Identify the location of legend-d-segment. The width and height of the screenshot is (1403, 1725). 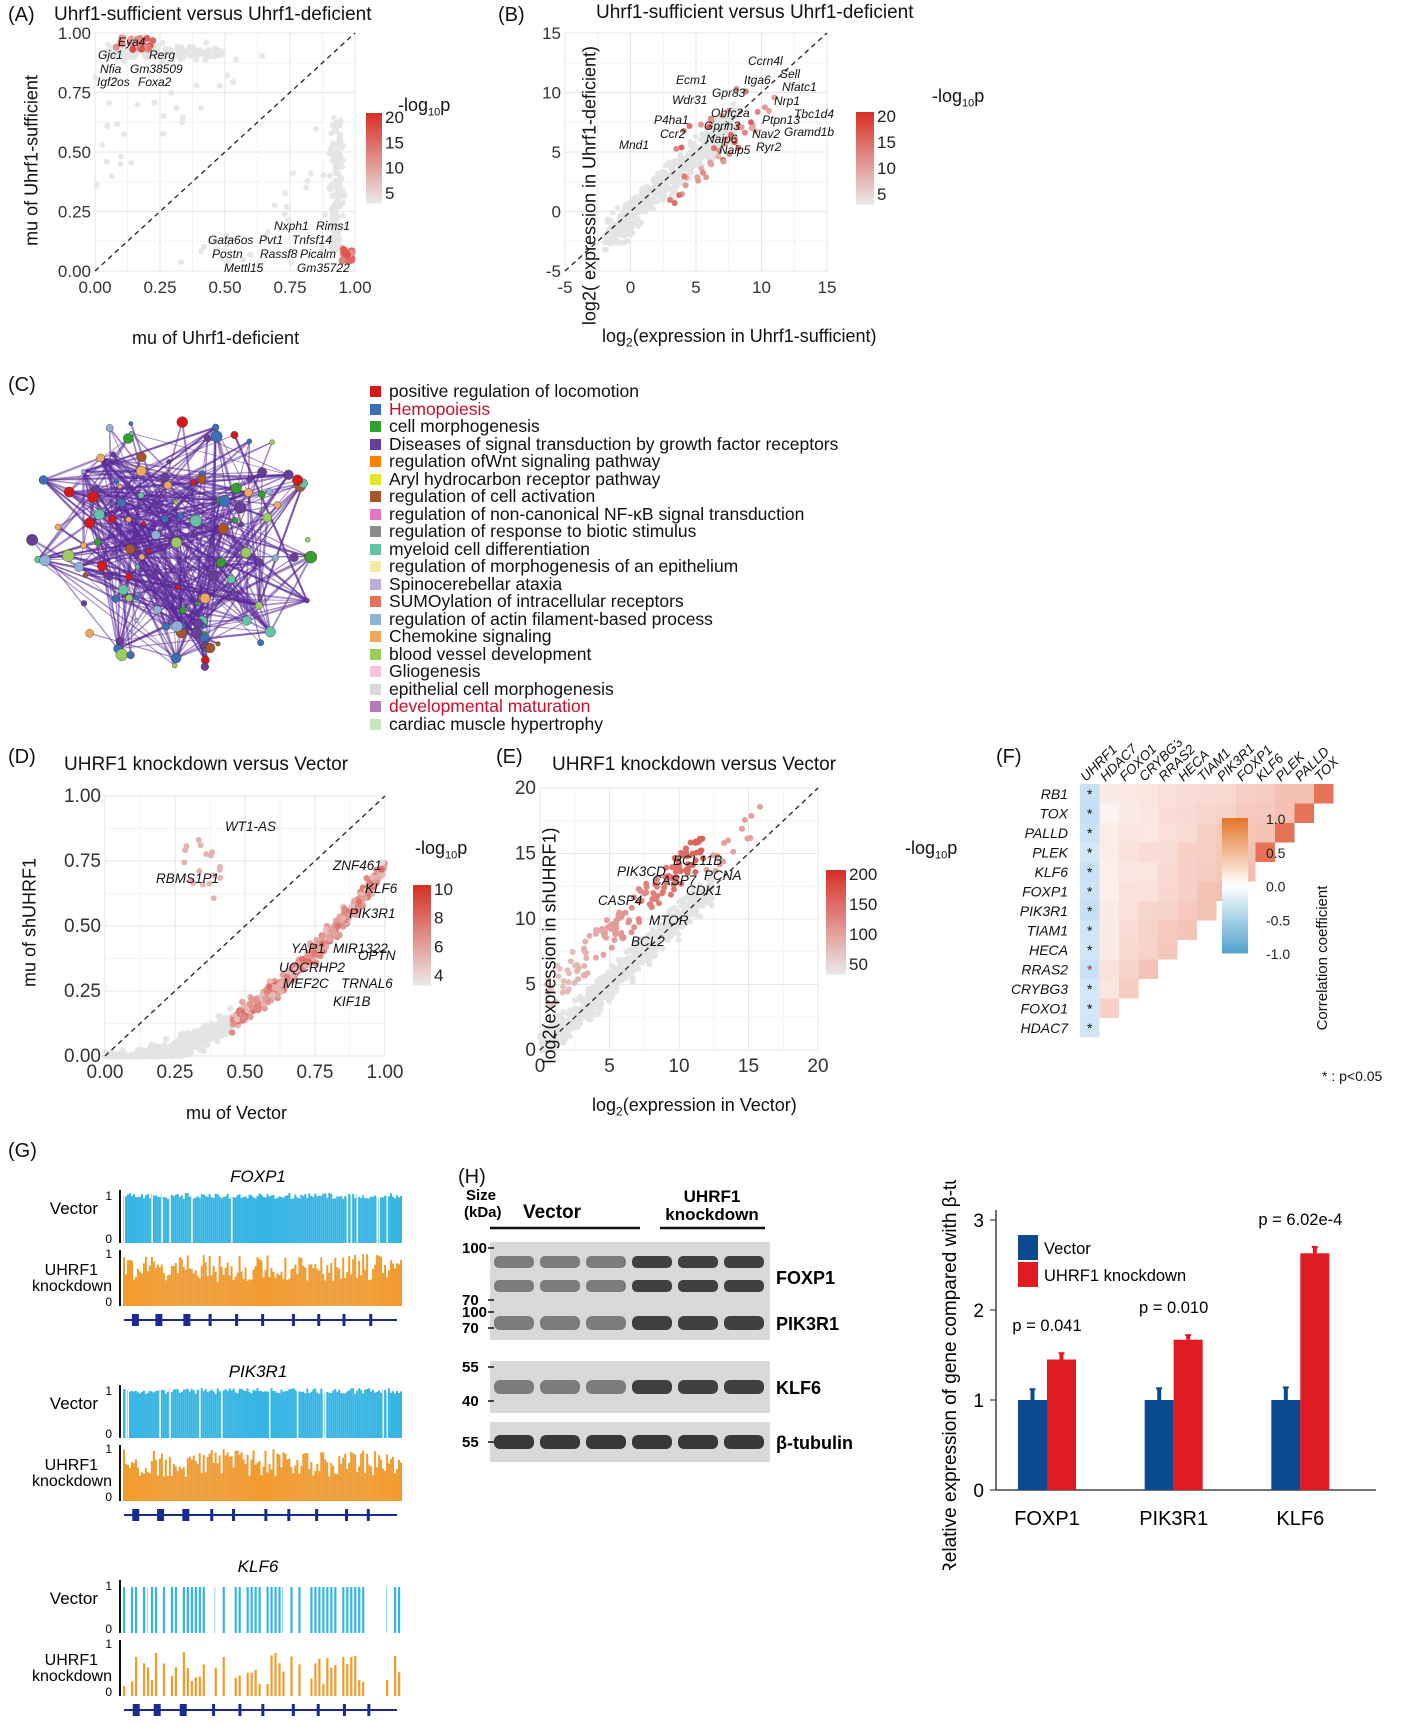
(422, 983).